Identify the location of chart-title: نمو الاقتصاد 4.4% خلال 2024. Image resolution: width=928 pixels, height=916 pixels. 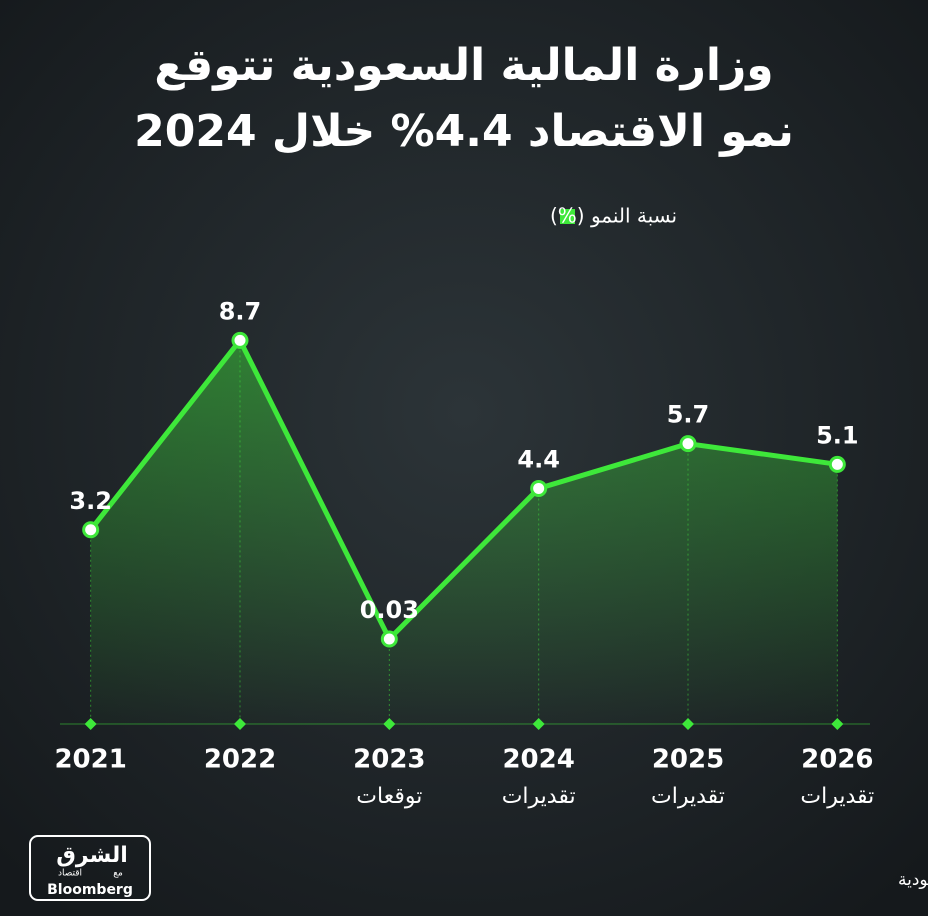
(464, 131).